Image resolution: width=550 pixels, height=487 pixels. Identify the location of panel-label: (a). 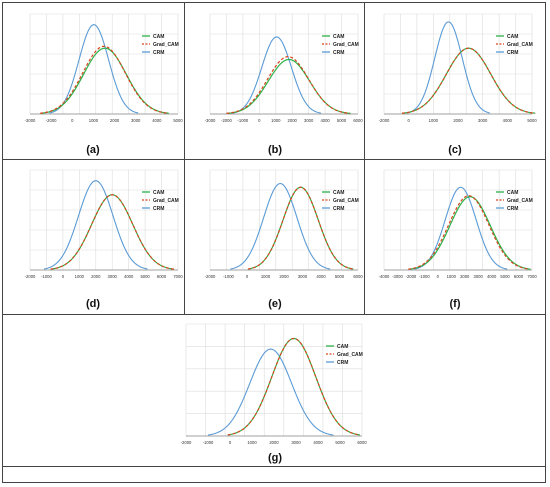
(93, 150).